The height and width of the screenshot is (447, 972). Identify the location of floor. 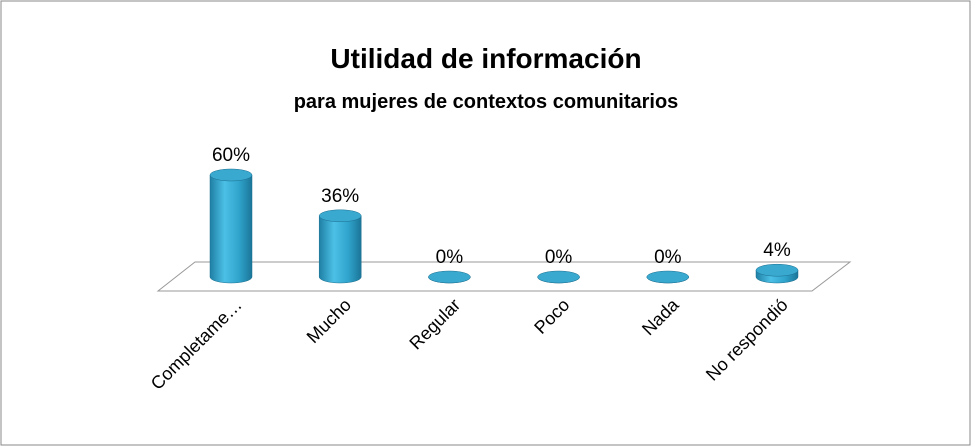
(504, 276).